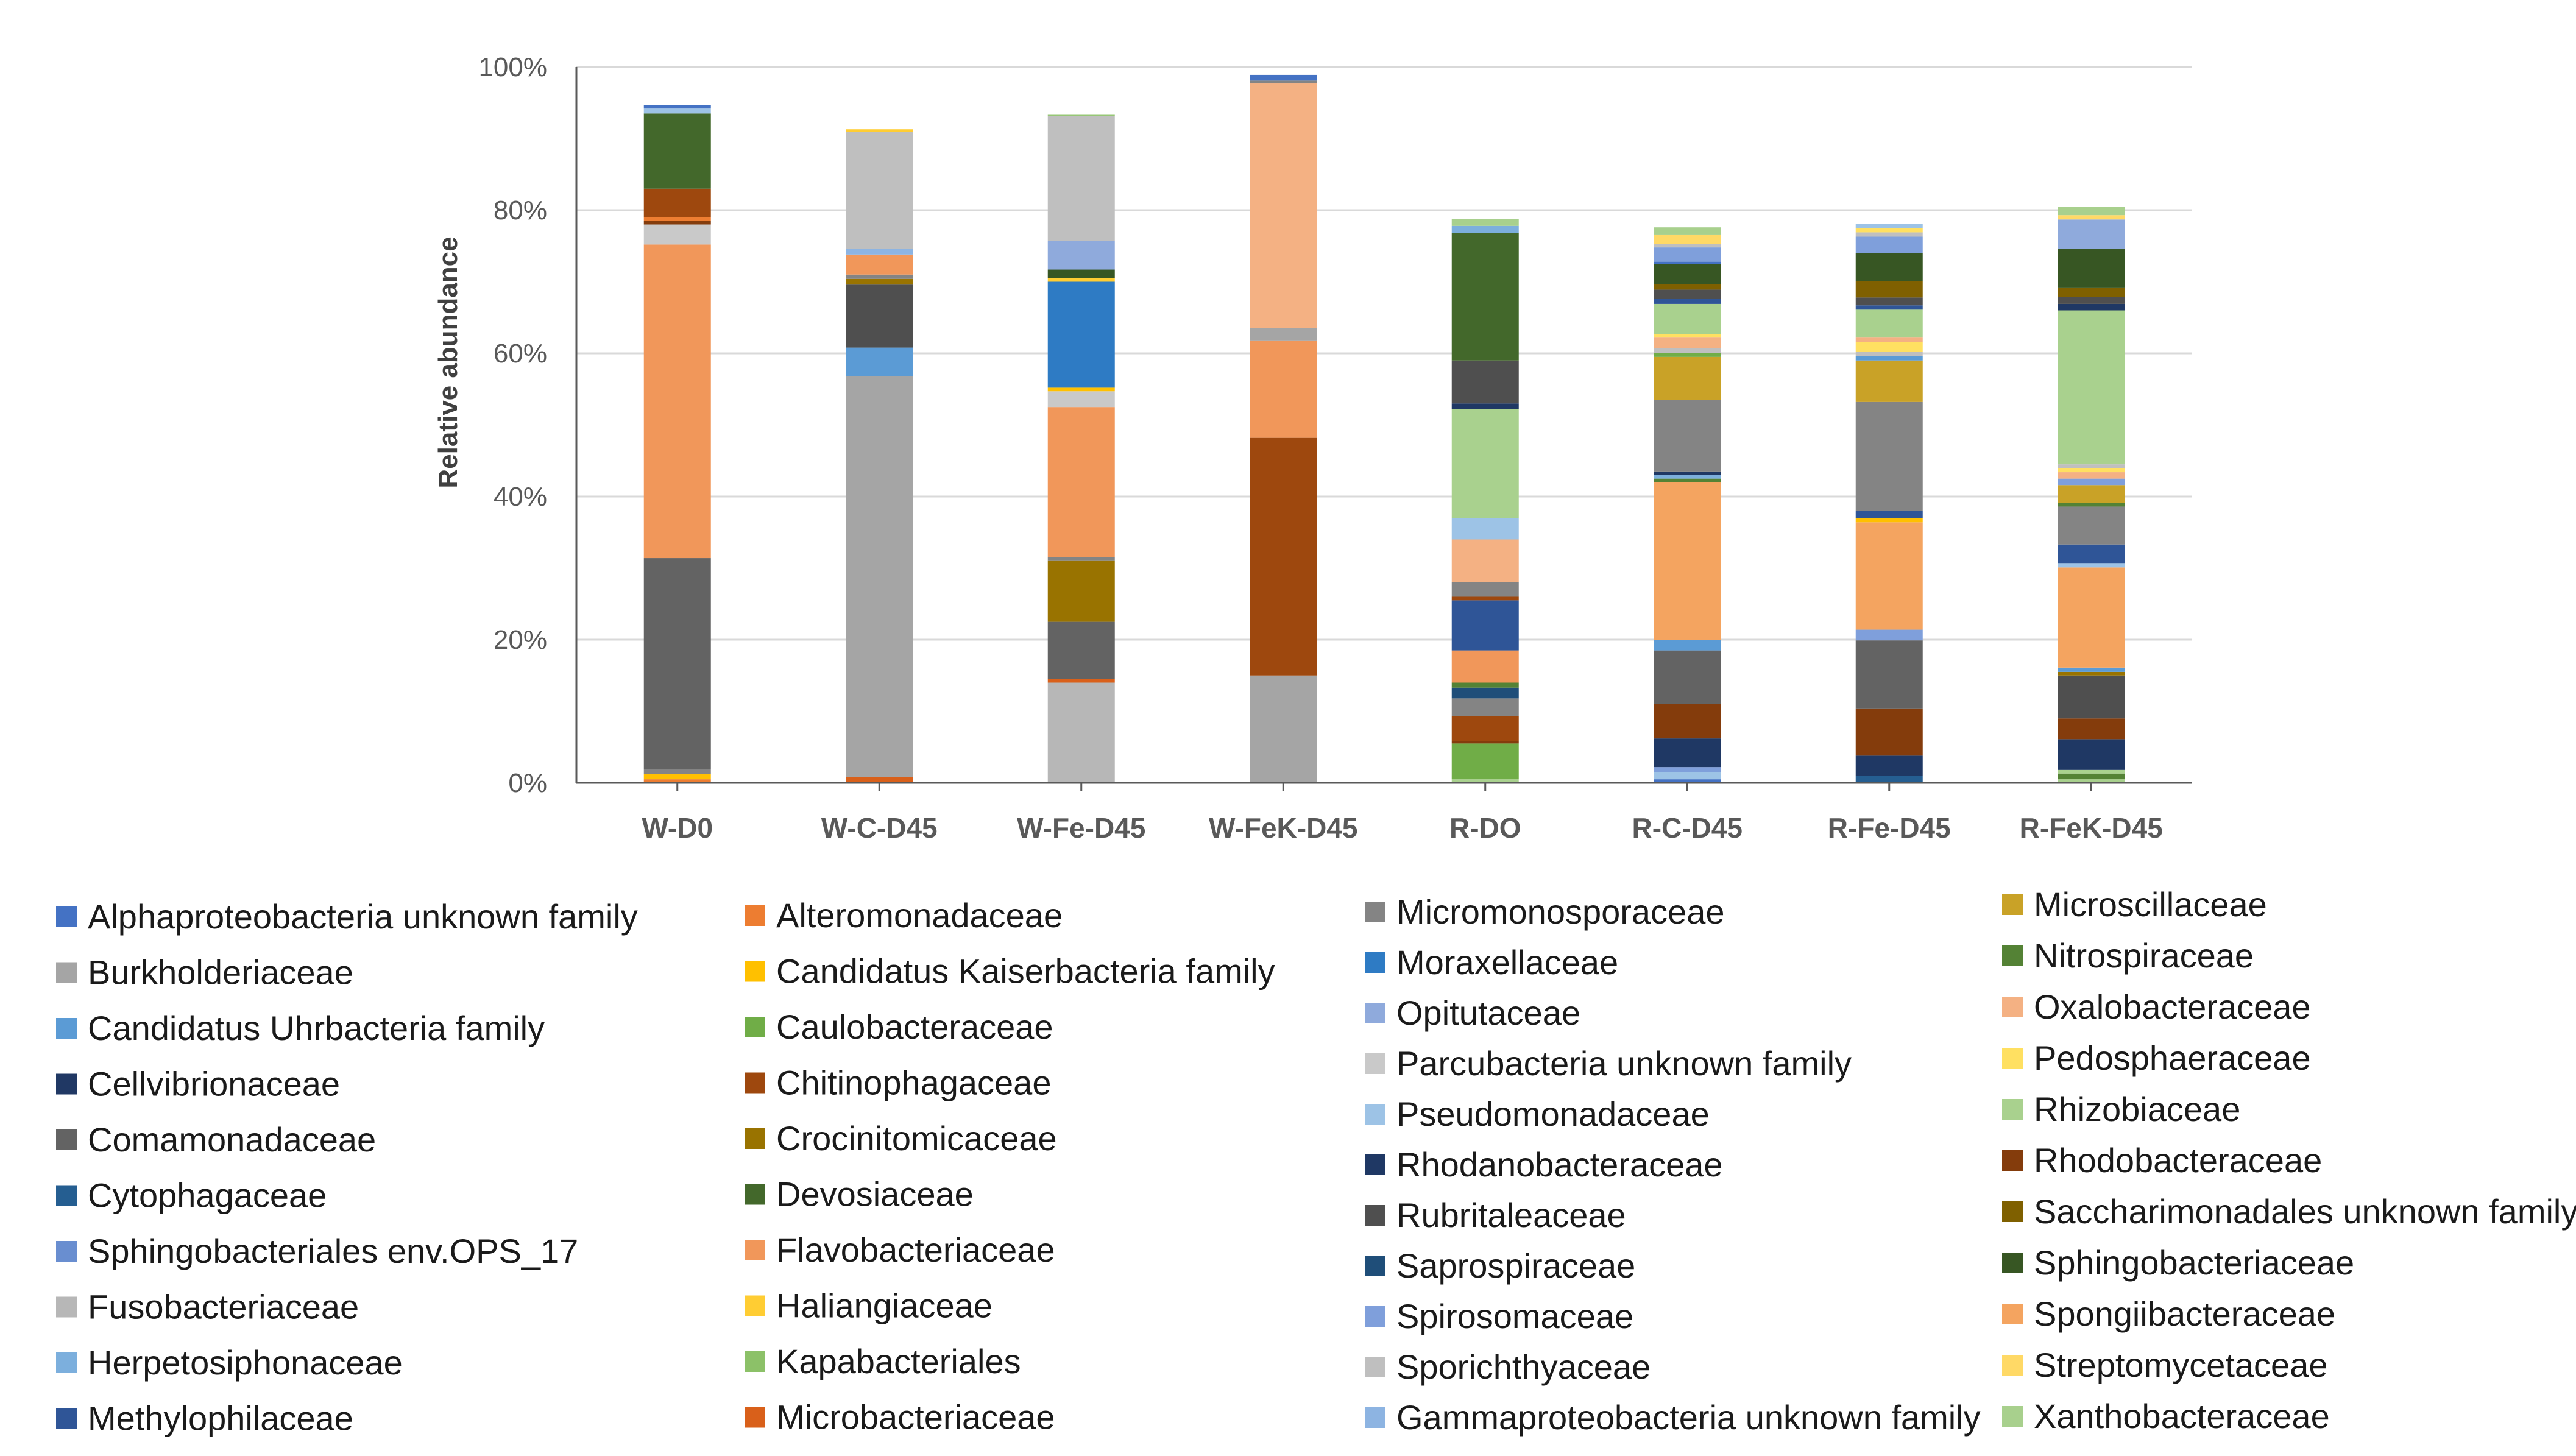 The height and width of the screenshot is (1456, 2576). What do you see at coordinates (1485, 501) in the screenshot?
I see `bar-stack-R-DO` at bounding box center [1485, 501].